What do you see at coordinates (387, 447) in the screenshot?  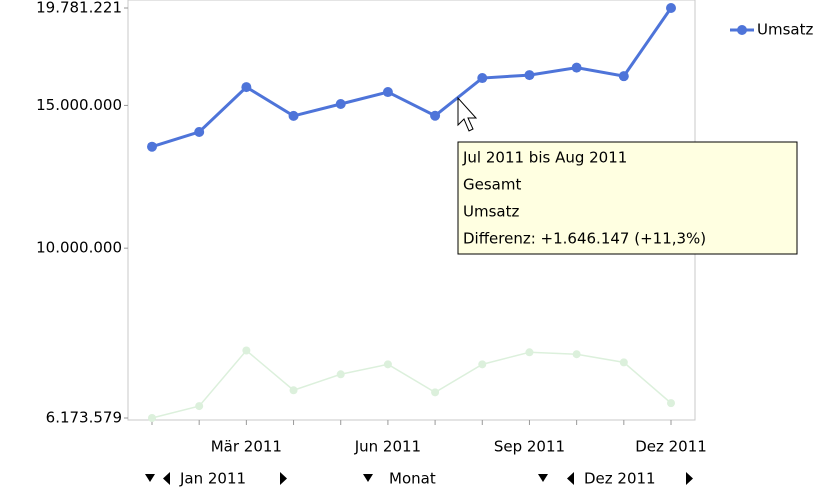 I see `x-tick-label: Jun 2011` at bounding box center [387, 447].